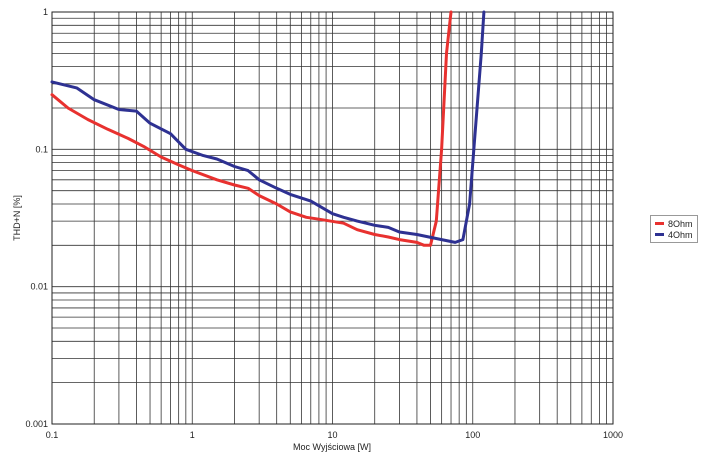 The height and width of the screenshot is (461, 705). Describe the element at coordinates (472, 435) in the screenshot. I see `x-tick-label: 100` at that location.